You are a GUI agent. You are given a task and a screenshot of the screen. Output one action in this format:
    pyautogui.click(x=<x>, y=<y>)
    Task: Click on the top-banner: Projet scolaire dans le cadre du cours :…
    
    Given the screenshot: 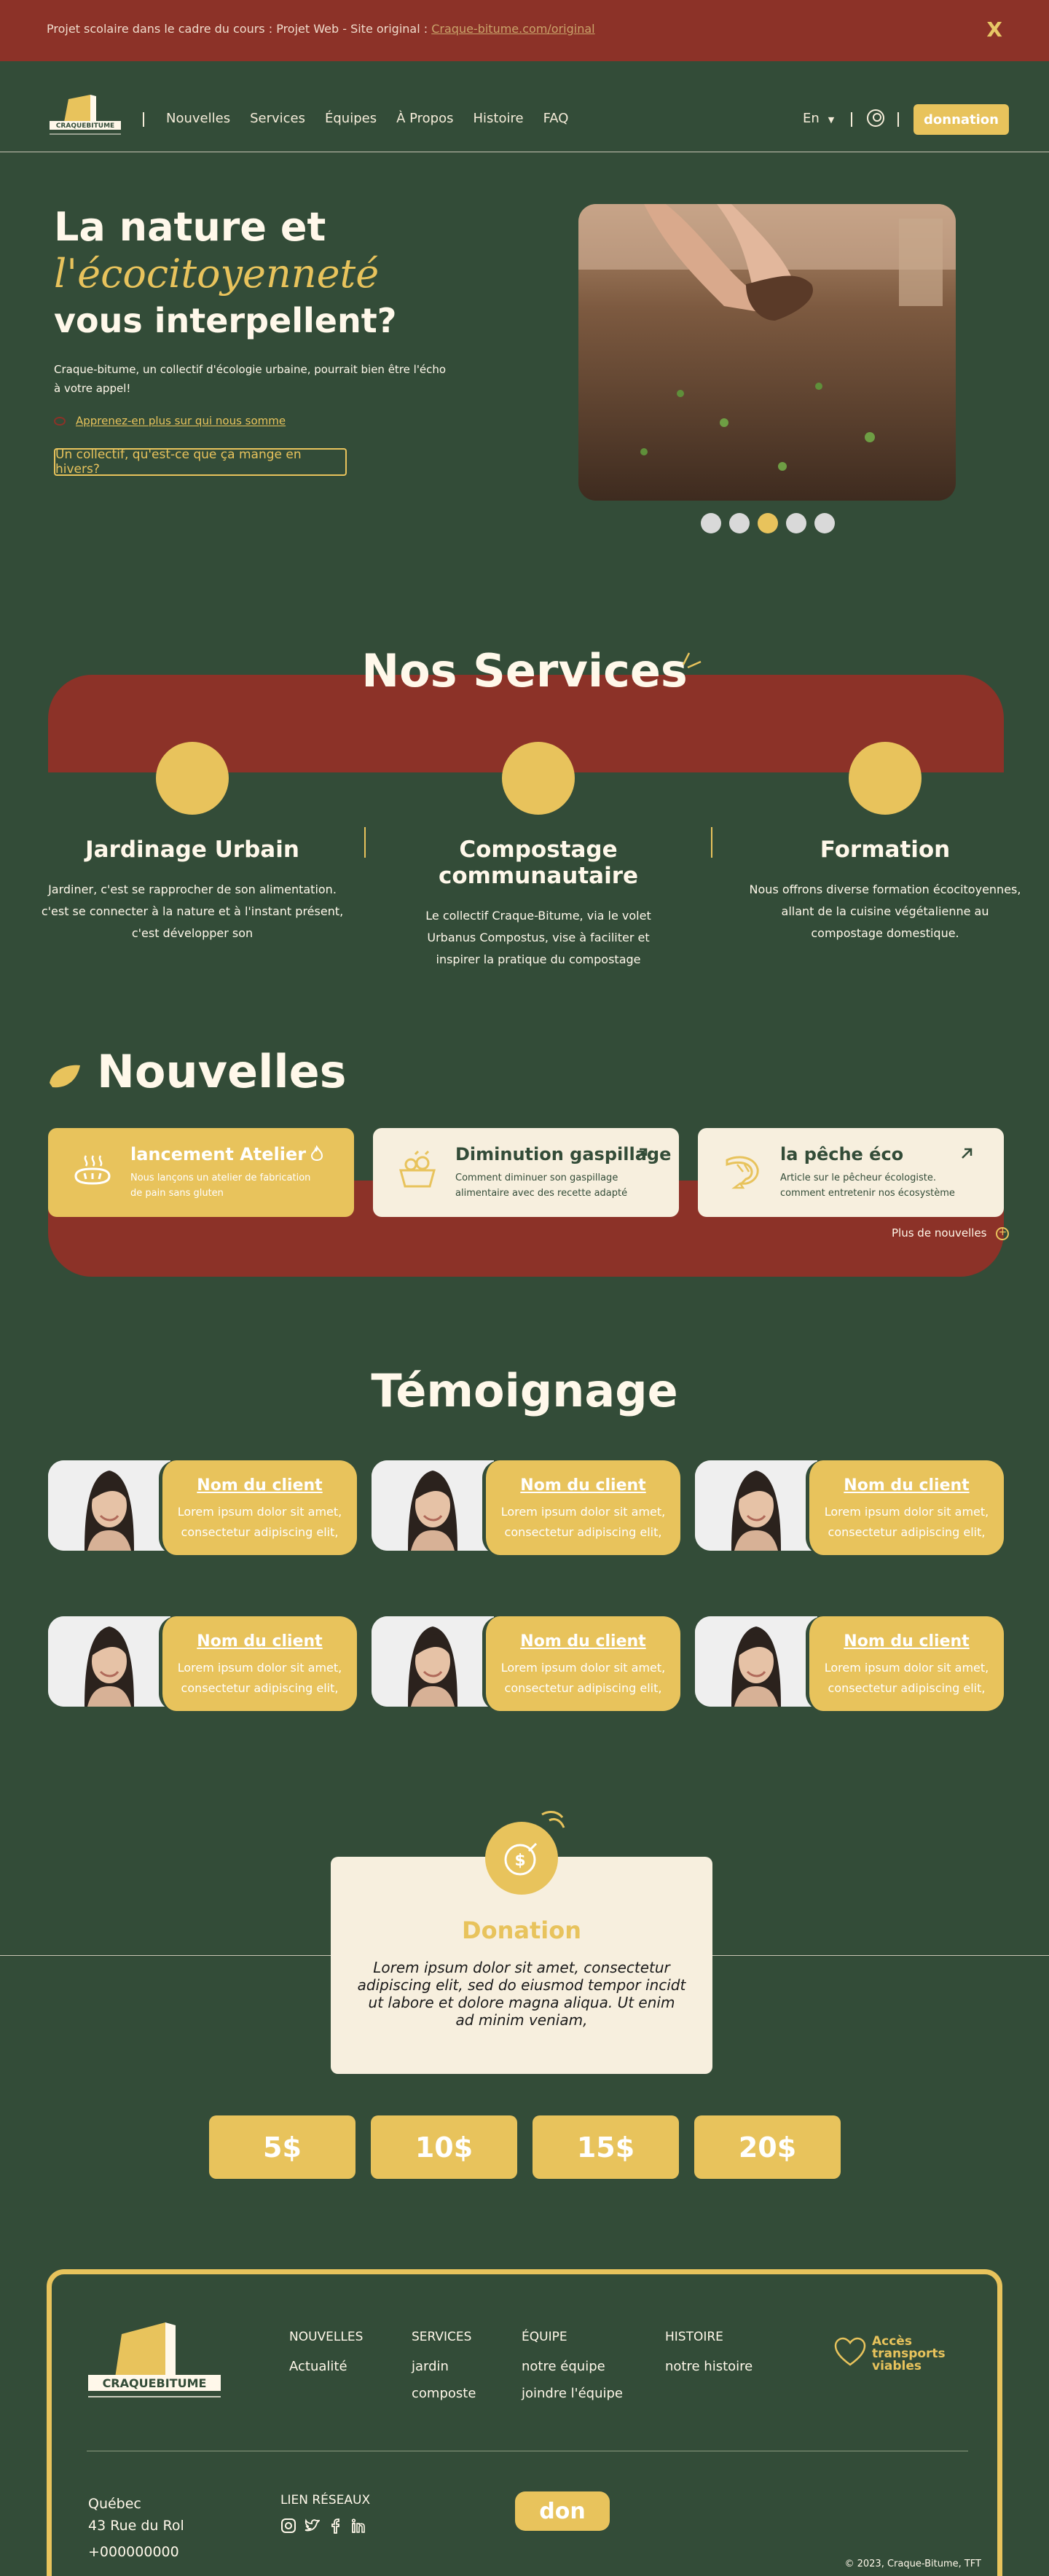 What is the action you would take?
    pyautogui.click(x=524, y=30)
    